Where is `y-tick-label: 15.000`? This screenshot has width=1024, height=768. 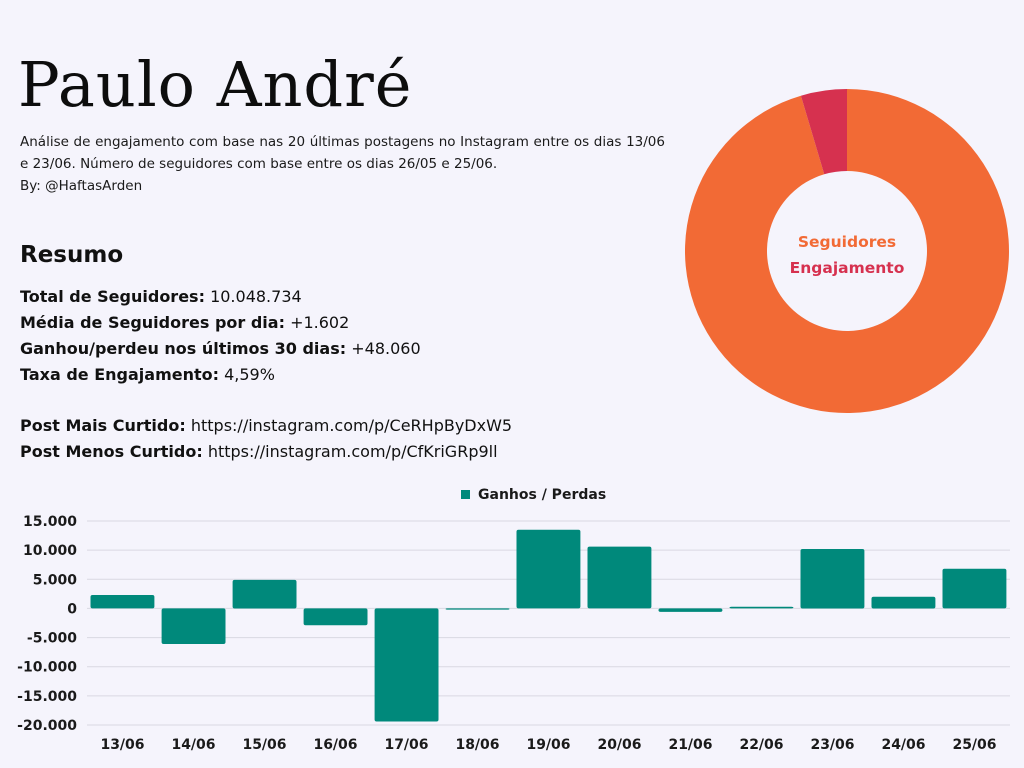 y-tick-label: 15.000 is located at coordinates (50, 522).